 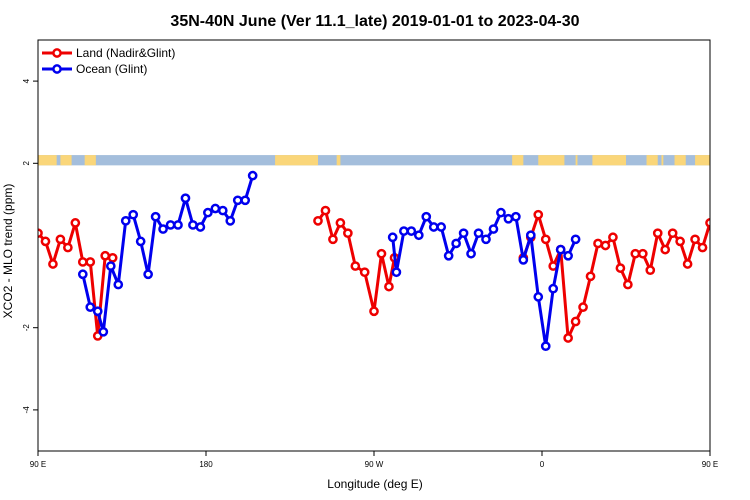 What do you see at coordinates (26, 410) in the screenshot?
I see `y-tick-label: -4` at bounding box center [26, 410].